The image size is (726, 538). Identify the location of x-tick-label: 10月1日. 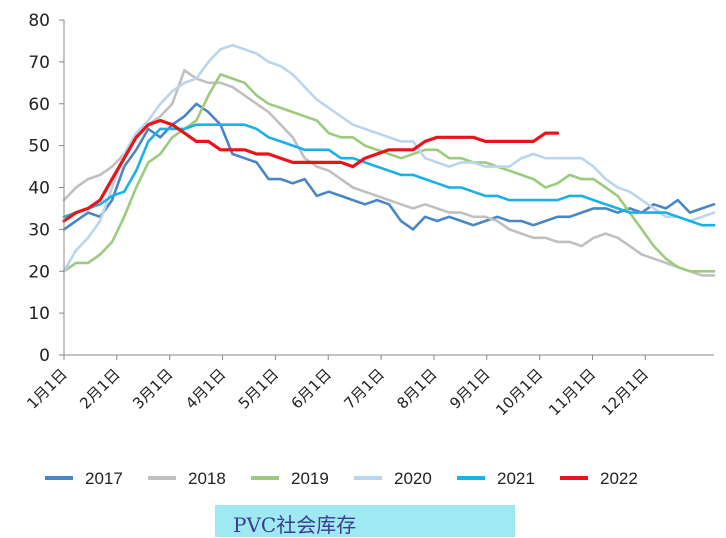
(519, 392).